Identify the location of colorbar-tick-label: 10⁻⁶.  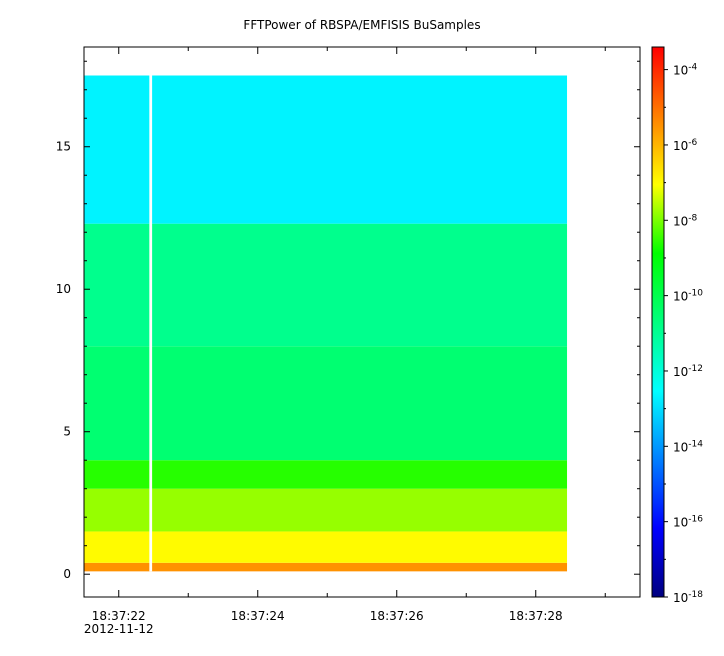
(685, 145).